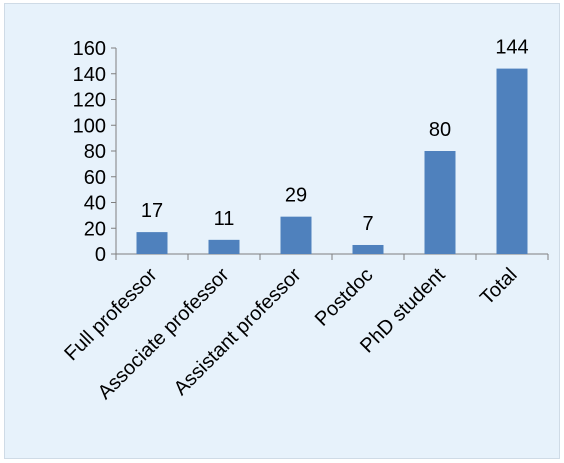  Describe the element at coordinates (95, 178) in the screenshot. I see `y-tick-label: 60` at that location.